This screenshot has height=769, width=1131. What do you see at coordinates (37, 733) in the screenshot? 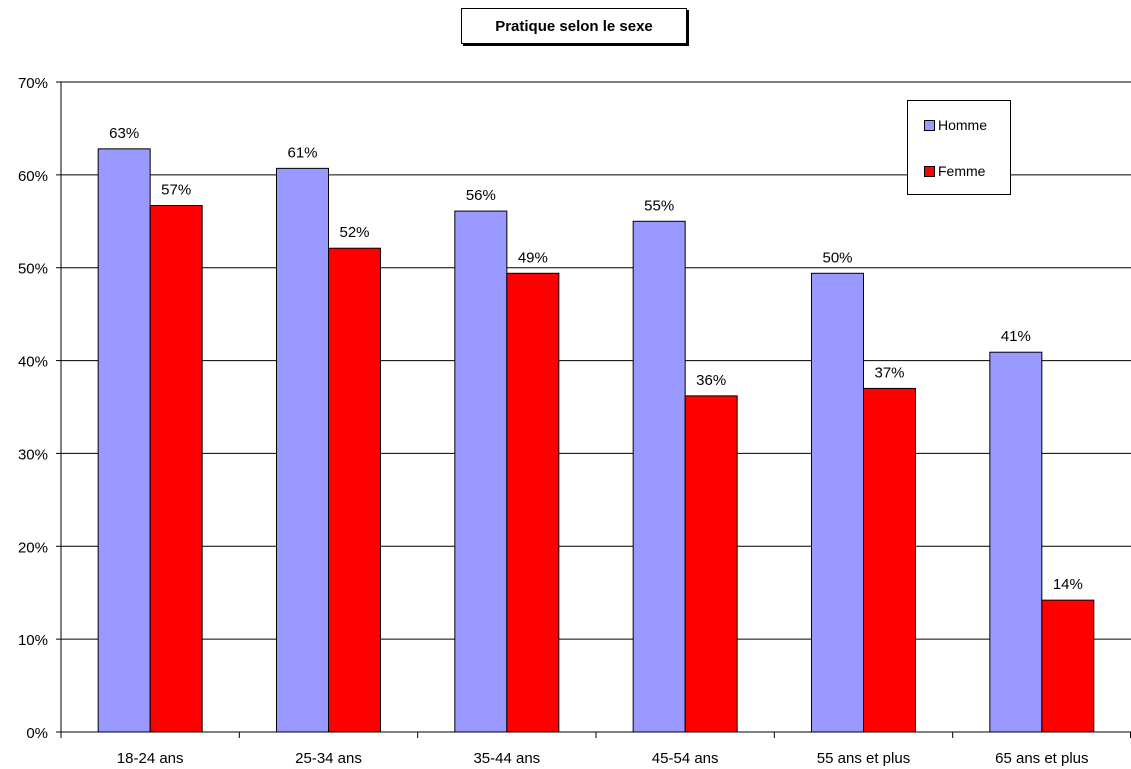
I see `y-tick-label: 0%` at bounding box center [37, 733].